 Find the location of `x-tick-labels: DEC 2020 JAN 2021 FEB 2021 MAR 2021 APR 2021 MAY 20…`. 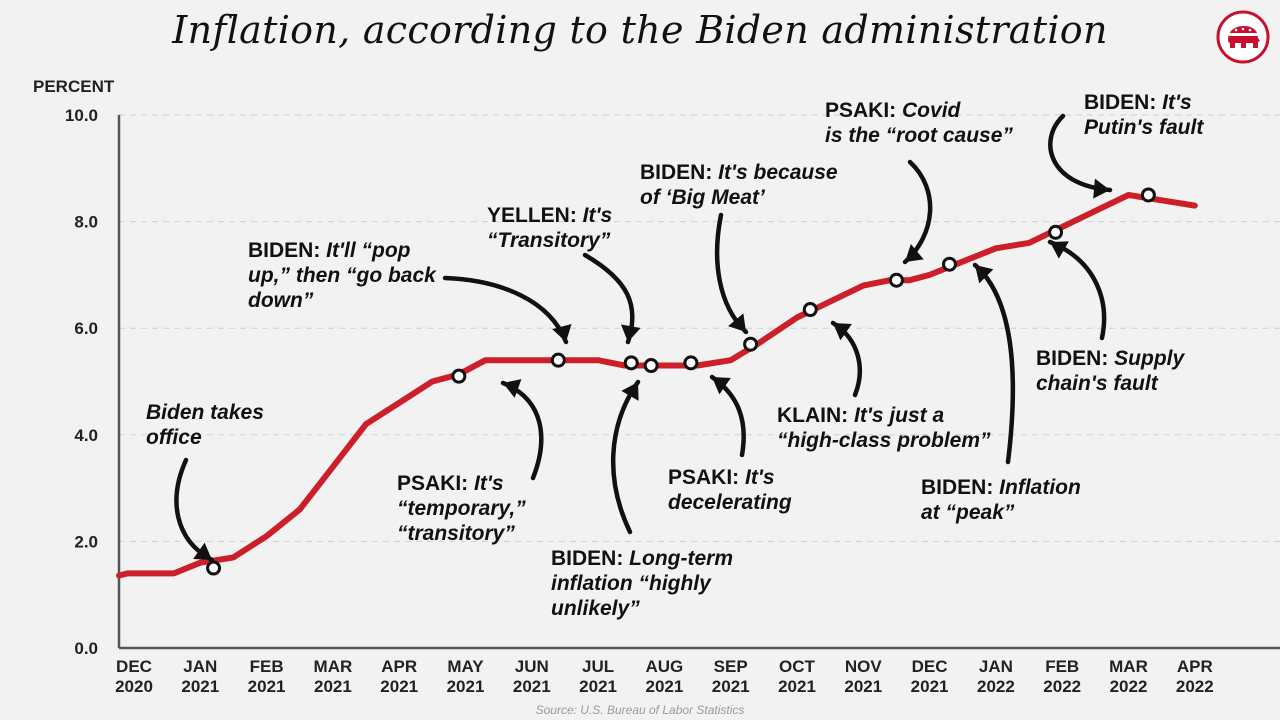

x-tick-labels: DEC 2020 JAN 2021 FEB 2021 MAR 2021 APR 2021 MAY 20… is located at coordinates (664, 676).